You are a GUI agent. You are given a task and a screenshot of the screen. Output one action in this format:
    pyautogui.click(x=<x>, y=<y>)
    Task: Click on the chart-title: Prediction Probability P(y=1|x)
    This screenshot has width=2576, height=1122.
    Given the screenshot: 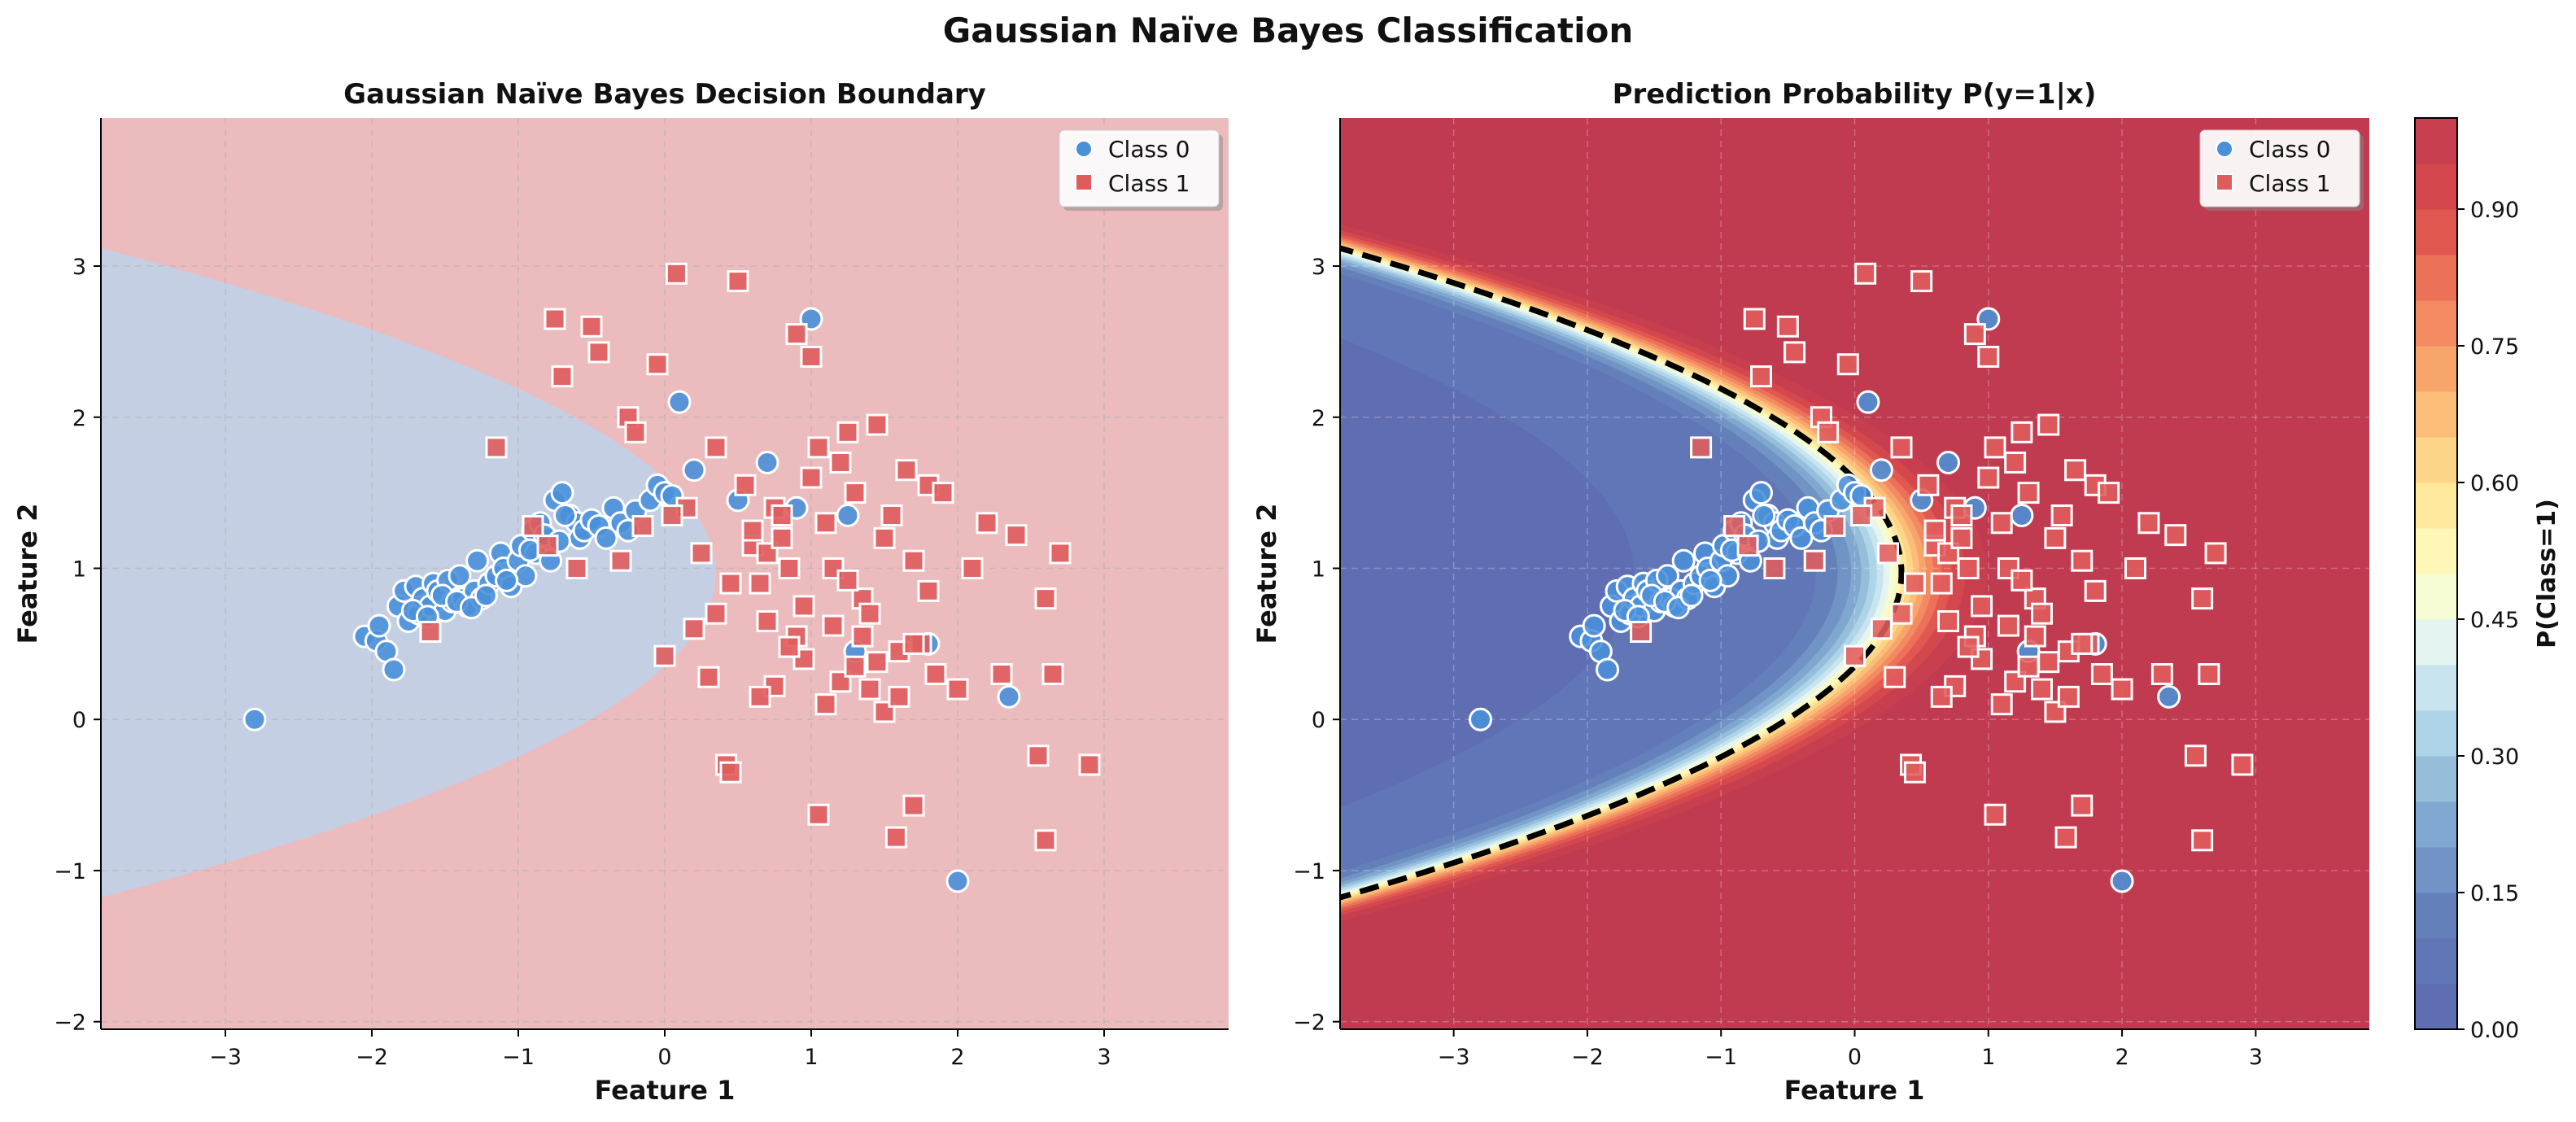 What is the action you would take?
    pyautogui.click(x=1855, y=94)
    